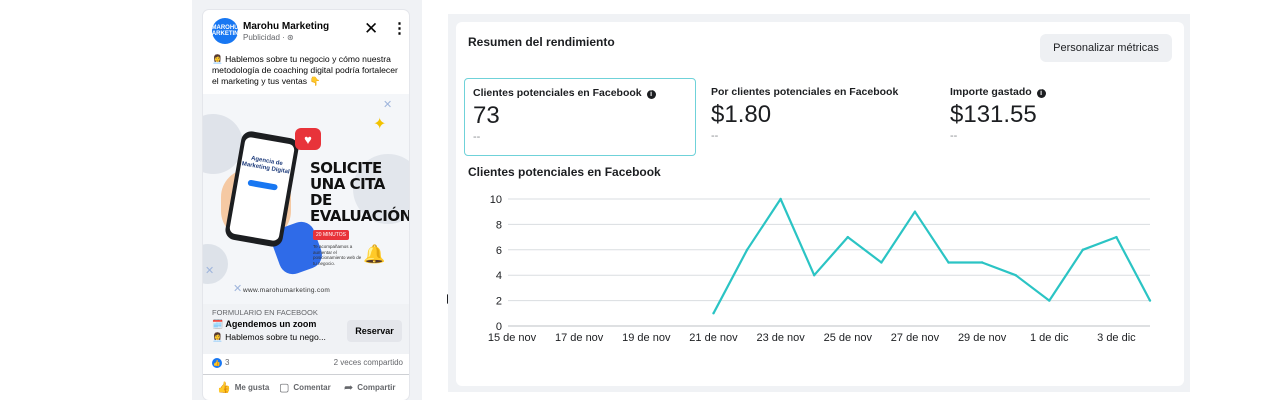 This screenshot has height=400, width=1280. What do you see at coordinates (848, 338) in the screenshot?
I see `x-tick-label: 25 de nov` at bounding box center [848, 338].